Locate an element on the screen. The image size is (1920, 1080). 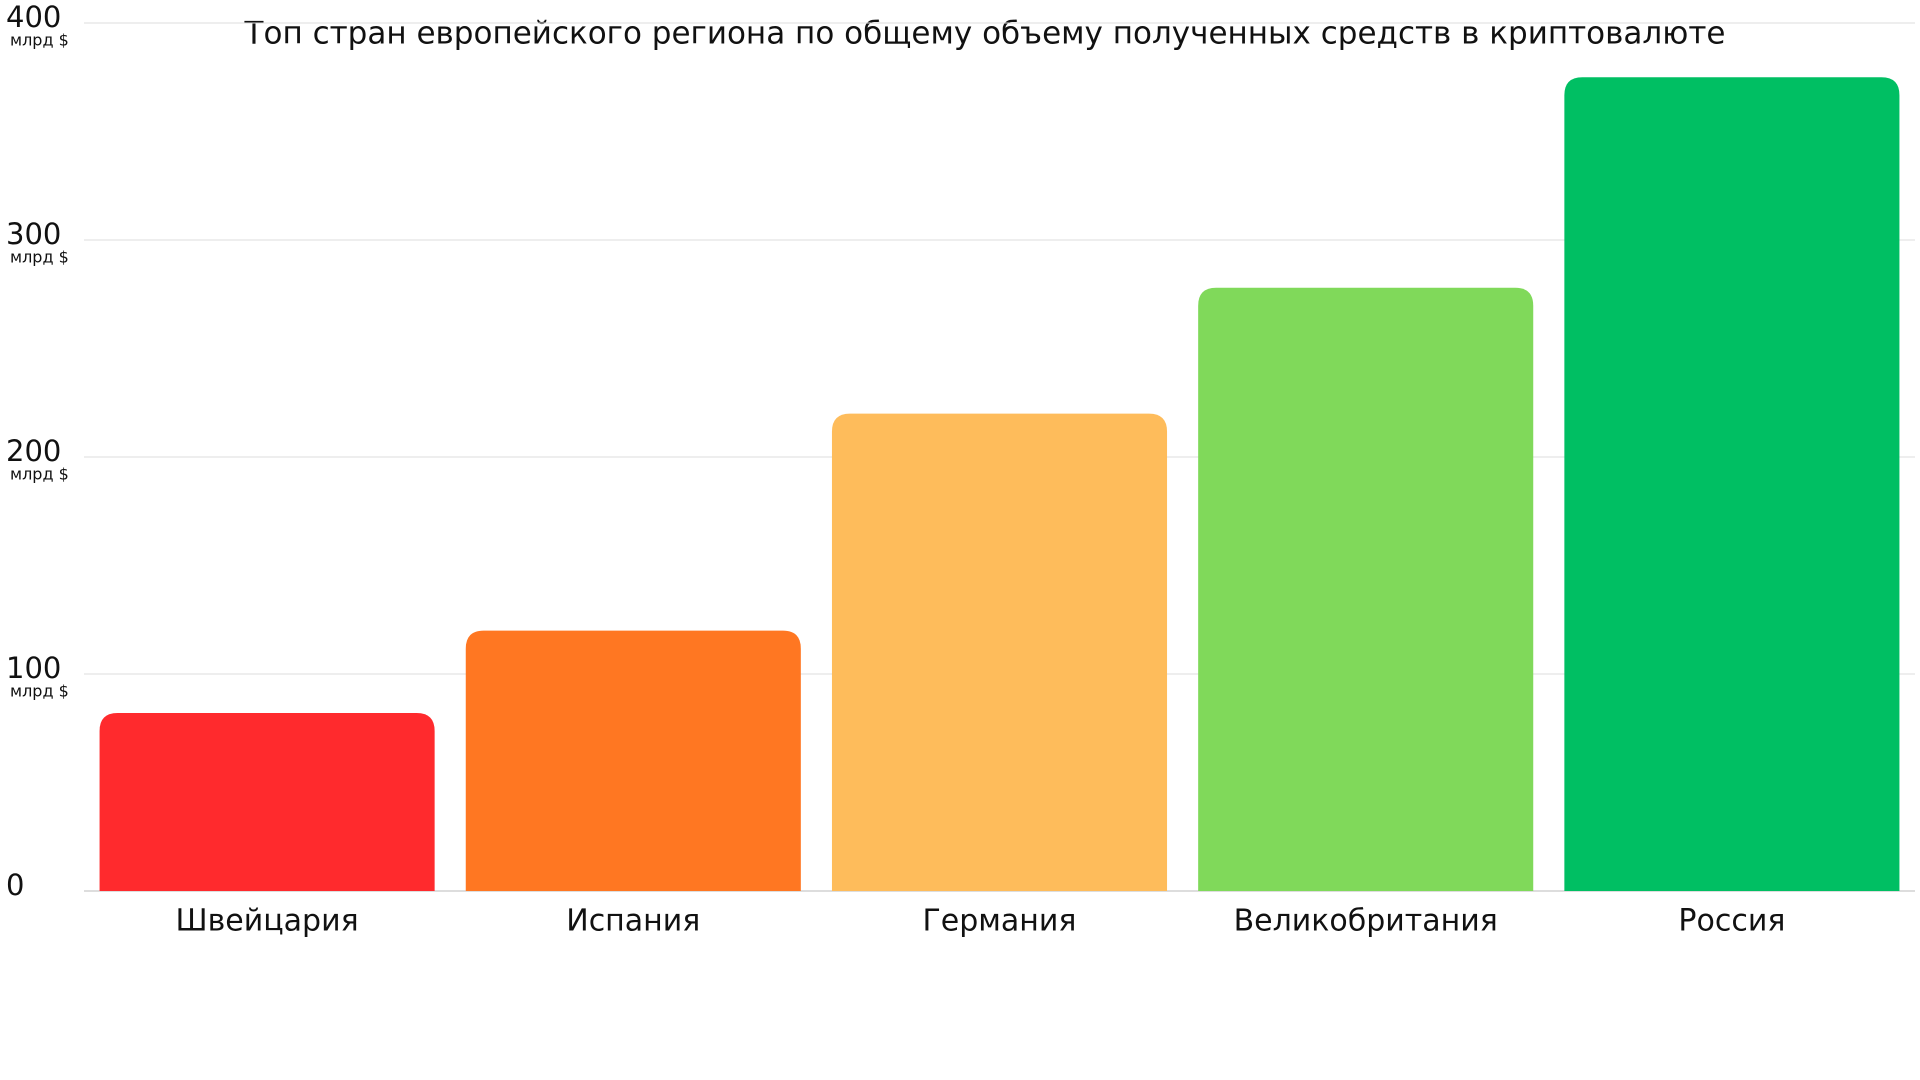
y-tick-label: 0 is located at coordinates (15, 885).